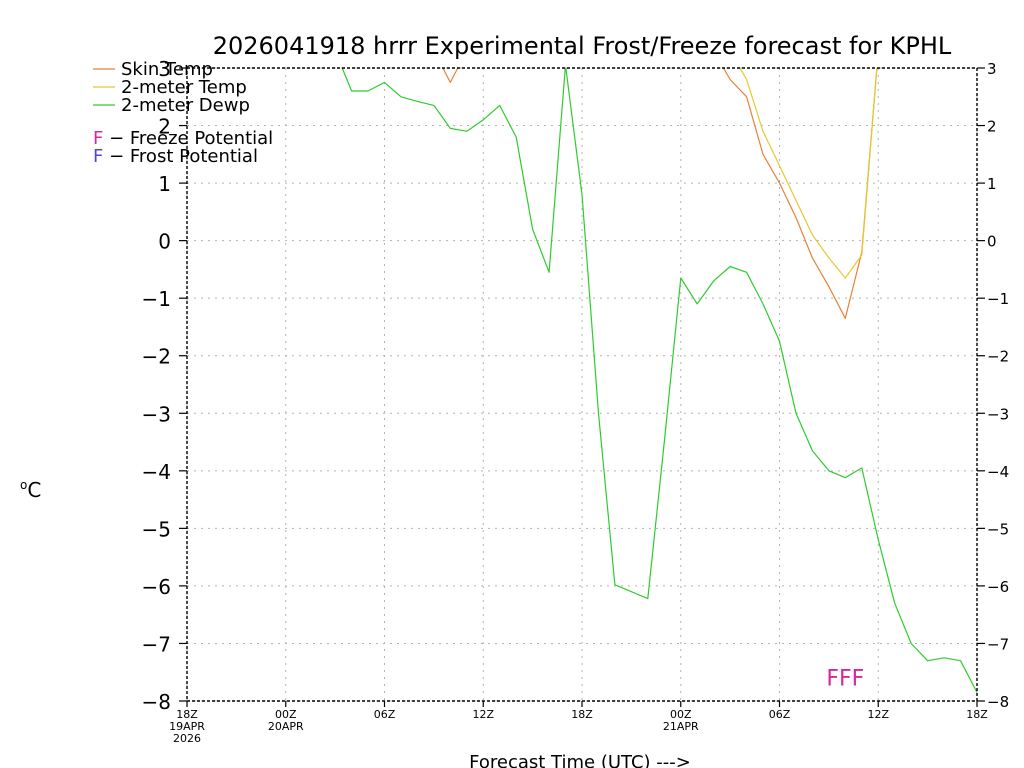 The width and height of the screenshot is (1024, 768). Describe the element at coordinates (164, 127) in the screenshot. I see `y-tick-label-left: 2` at that location.